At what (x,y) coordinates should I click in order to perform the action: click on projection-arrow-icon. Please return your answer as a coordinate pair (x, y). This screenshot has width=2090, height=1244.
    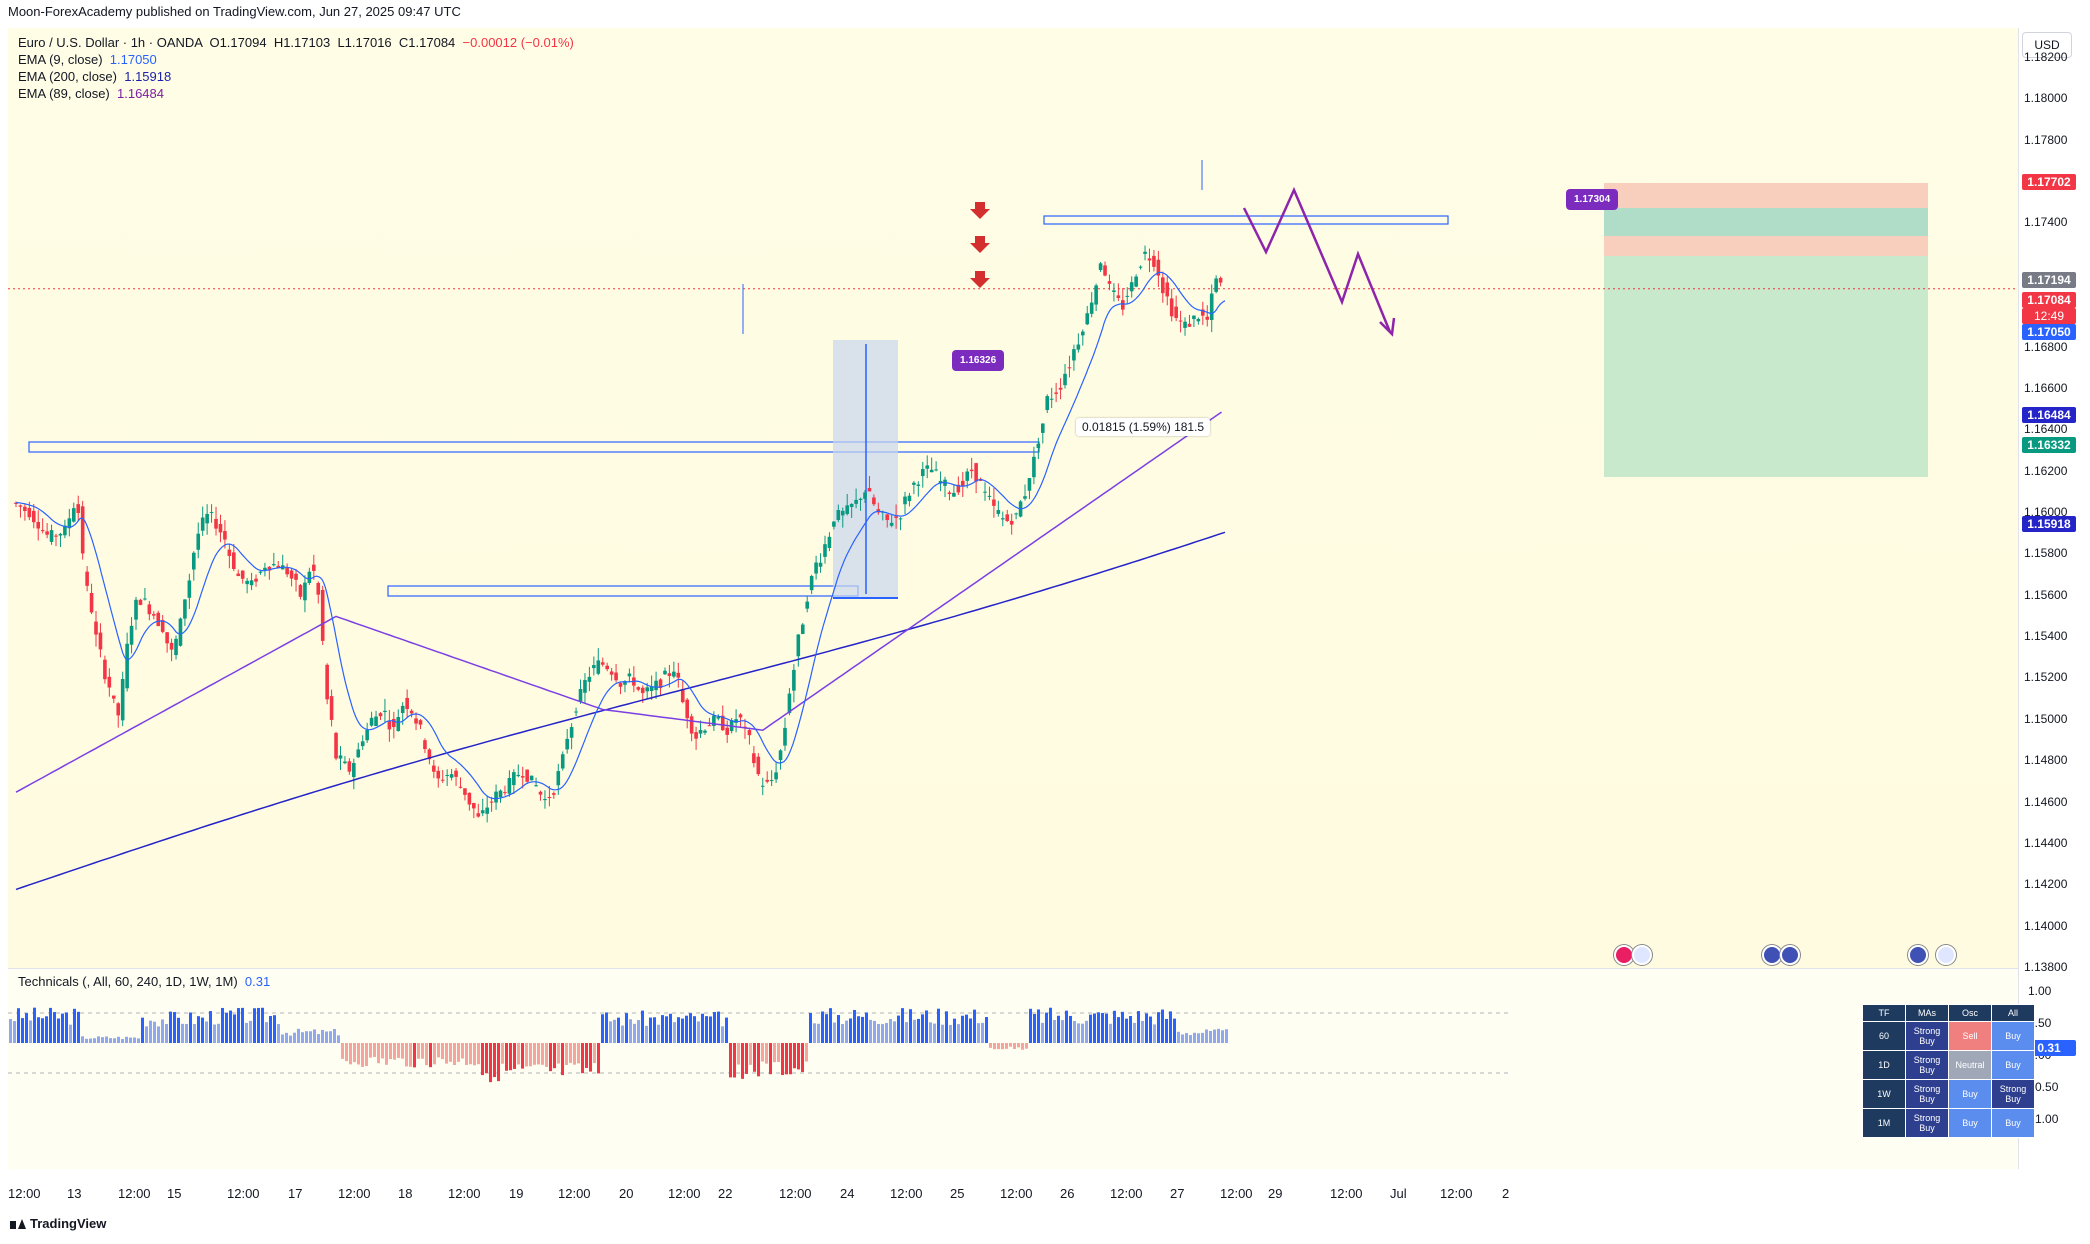
    Looking at the image, I should click on (1387, 327).